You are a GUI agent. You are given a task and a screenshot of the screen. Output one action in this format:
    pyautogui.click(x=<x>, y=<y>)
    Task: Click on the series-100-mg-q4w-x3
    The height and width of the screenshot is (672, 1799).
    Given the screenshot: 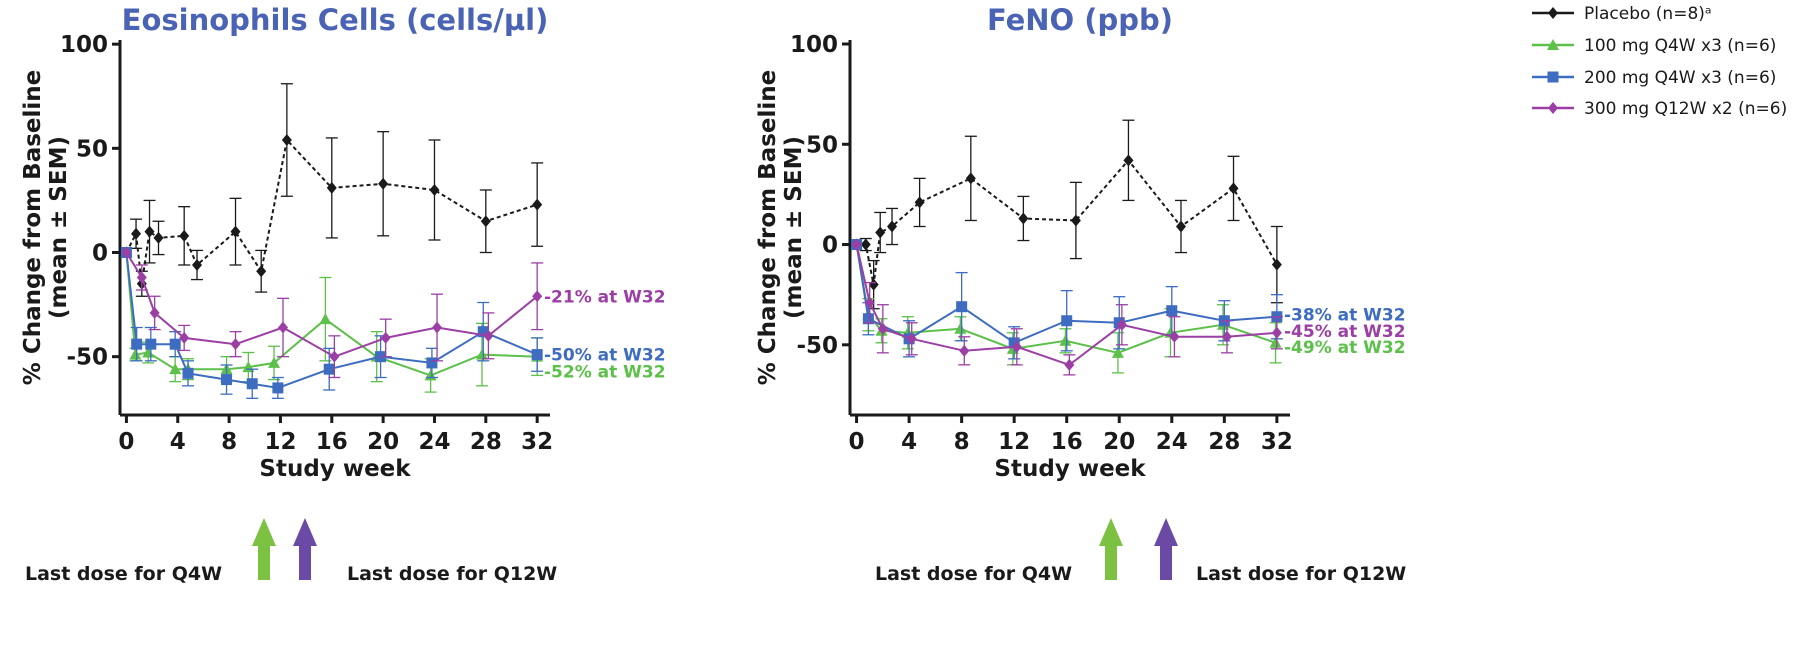 What is the action you would take?
    pyautogui.click(x=1066, y=306)
    